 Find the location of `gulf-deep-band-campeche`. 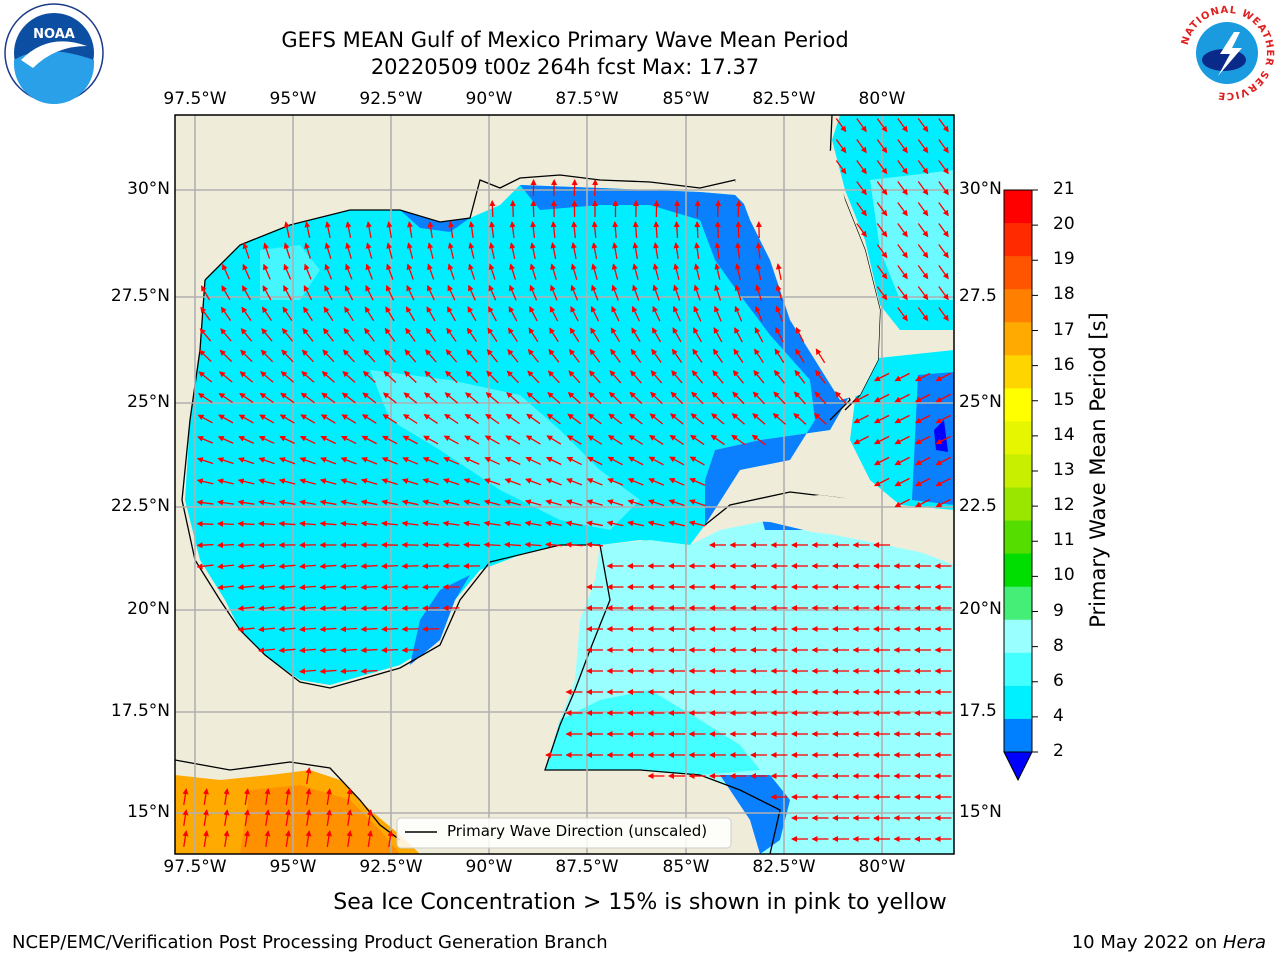

gulf-deep-band-campeche is located at coordinates (440, 620).